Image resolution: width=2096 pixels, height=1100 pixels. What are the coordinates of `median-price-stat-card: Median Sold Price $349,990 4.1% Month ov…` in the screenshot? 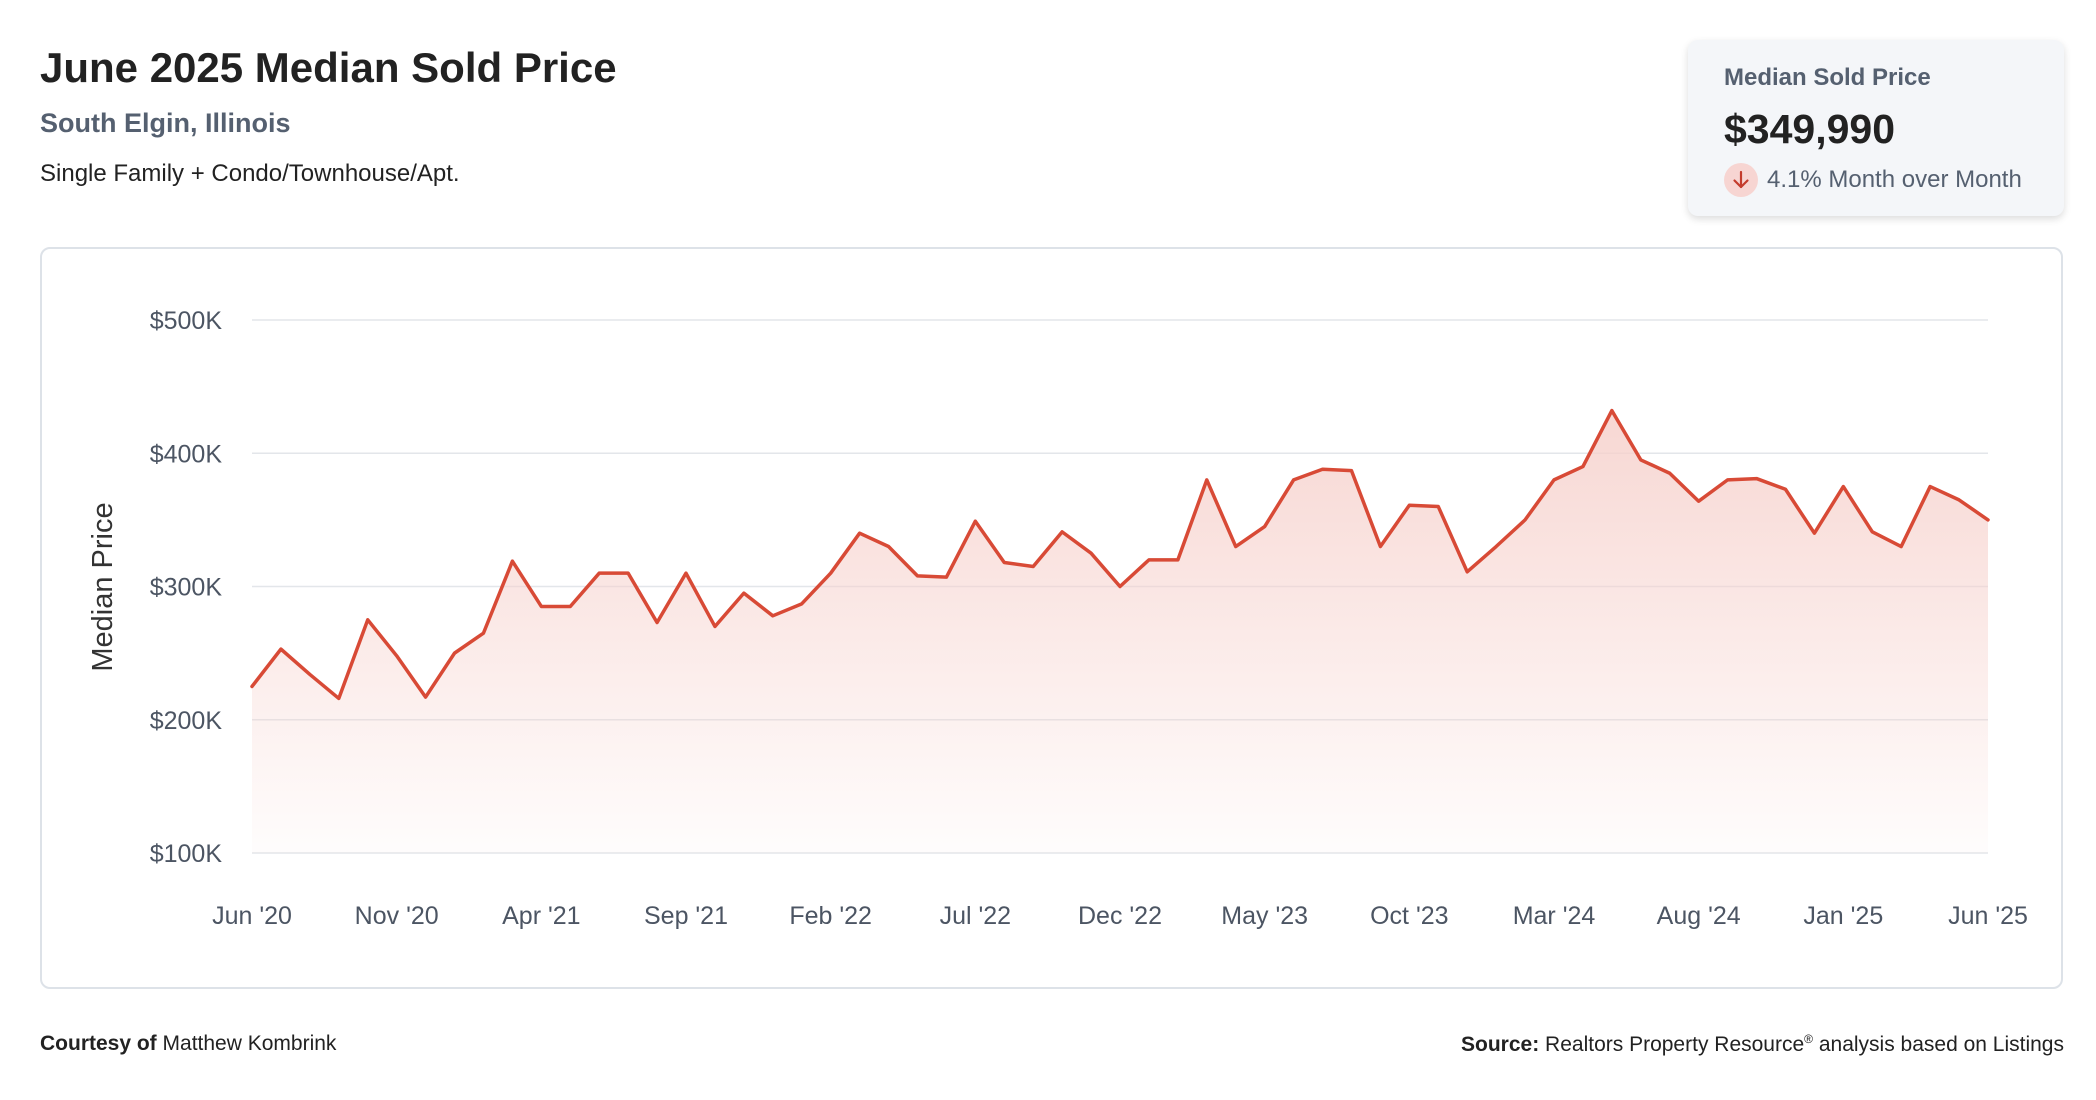 It's located at (1876, 128).